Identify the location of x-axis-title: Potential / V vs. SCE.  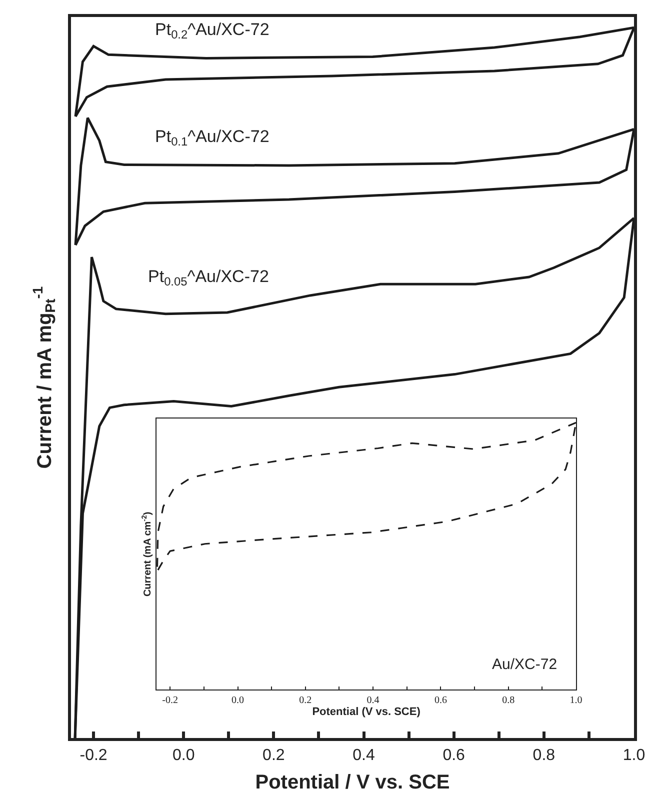
(352, 782).